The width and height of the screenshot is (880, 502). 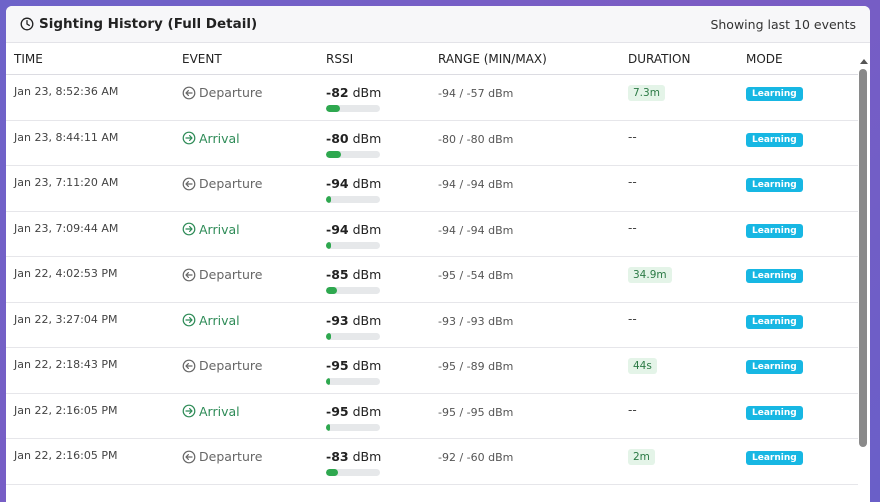 What do you see at coordinates (492, 58) in the screenshot?
I see `header-range: RANGE (MIN/MAX)` at bounding box center [492, 58].